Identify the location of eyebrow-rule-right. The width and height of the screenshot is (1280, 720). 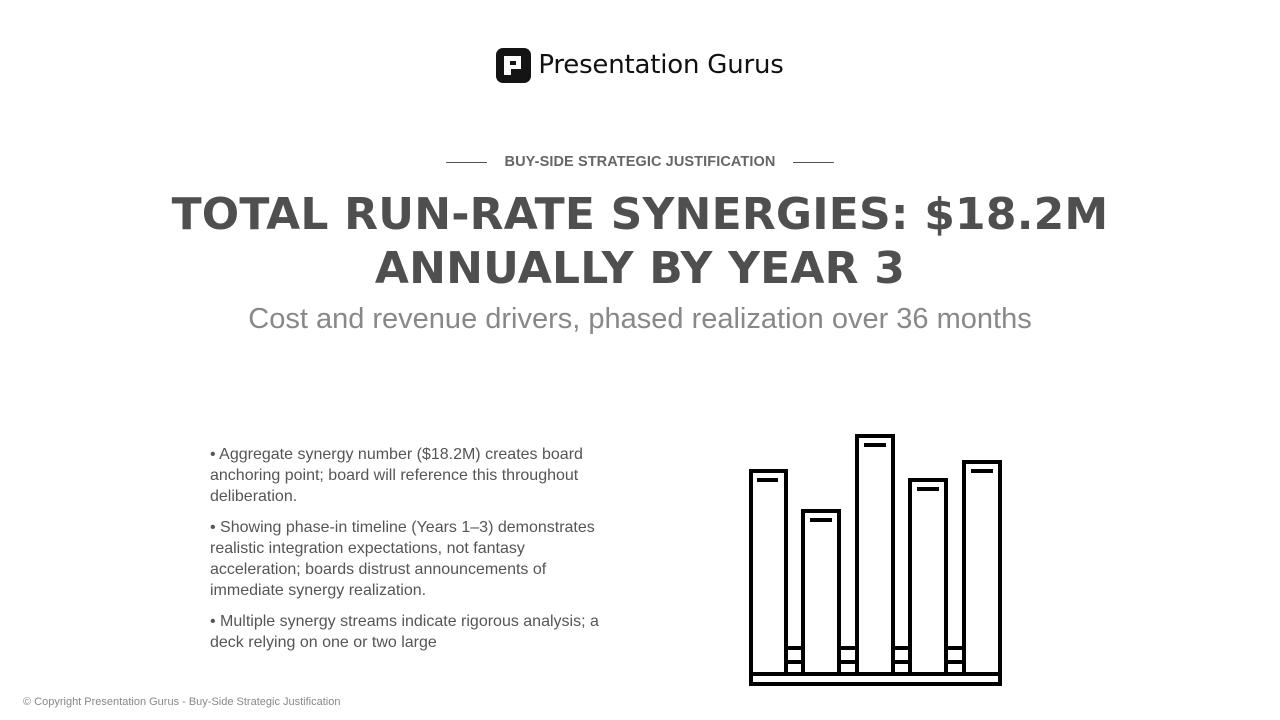
(814, 162).